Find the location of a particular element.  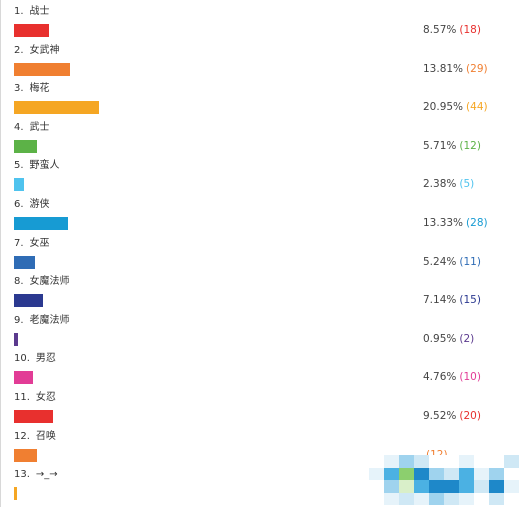

option-rank: 8. is located at coordinates (19, 282).